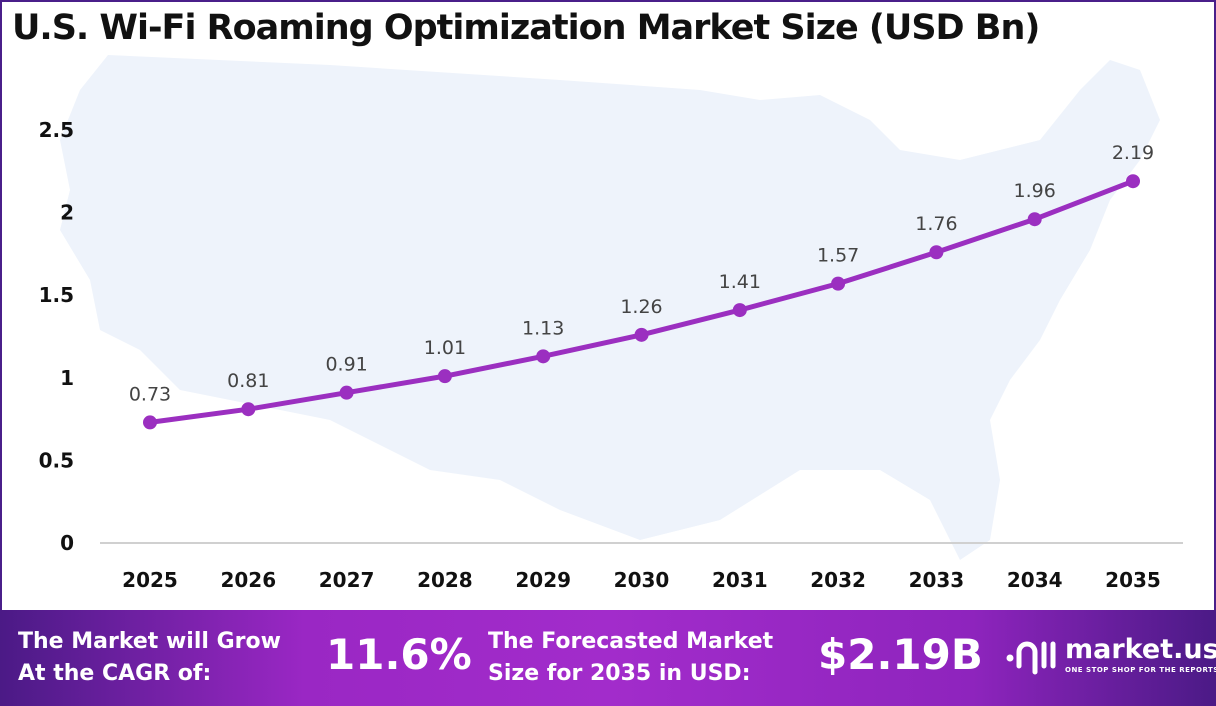 This screenshot has height=706, width=1216. What do you see at coordinates (1133, 153) in the screenshot?
I see `data-label: 2.19` at bounding box center [1133, 153].